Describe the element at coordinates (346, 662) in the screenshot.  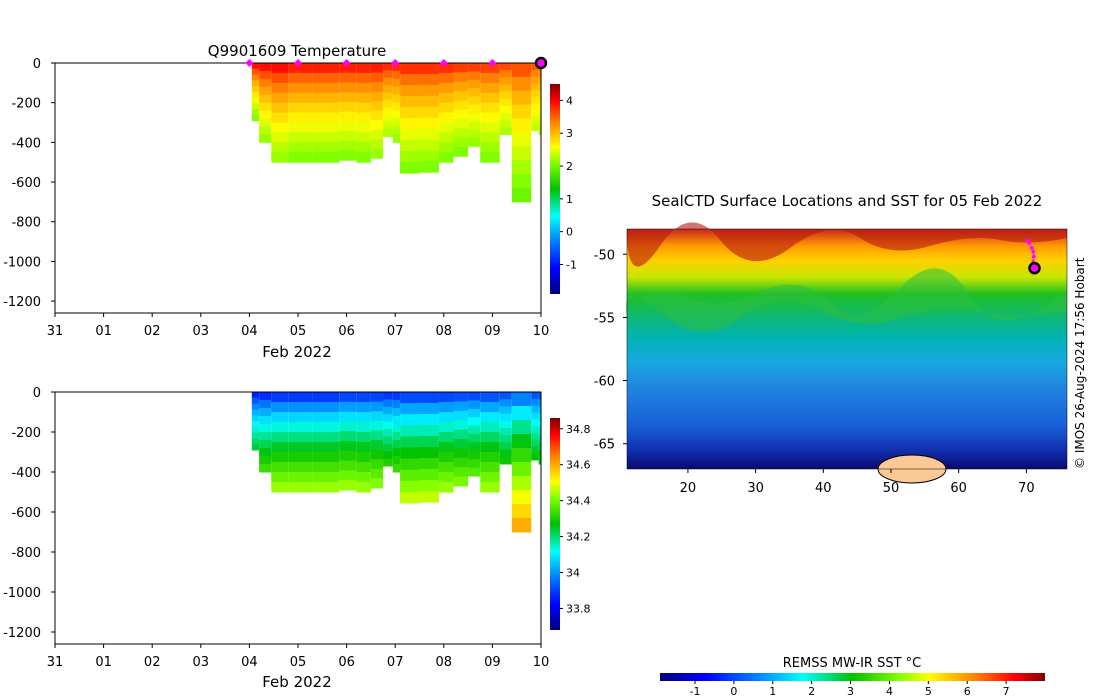
I see `x-tick-label: 06` at that location.